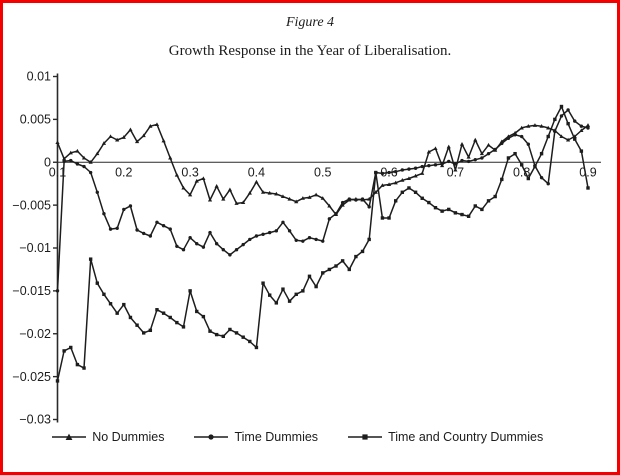  What do you see at coordinates (189, 172) in the screenshot?
I see `x-tick-label: 0.3` at bounding box center [189, 172].